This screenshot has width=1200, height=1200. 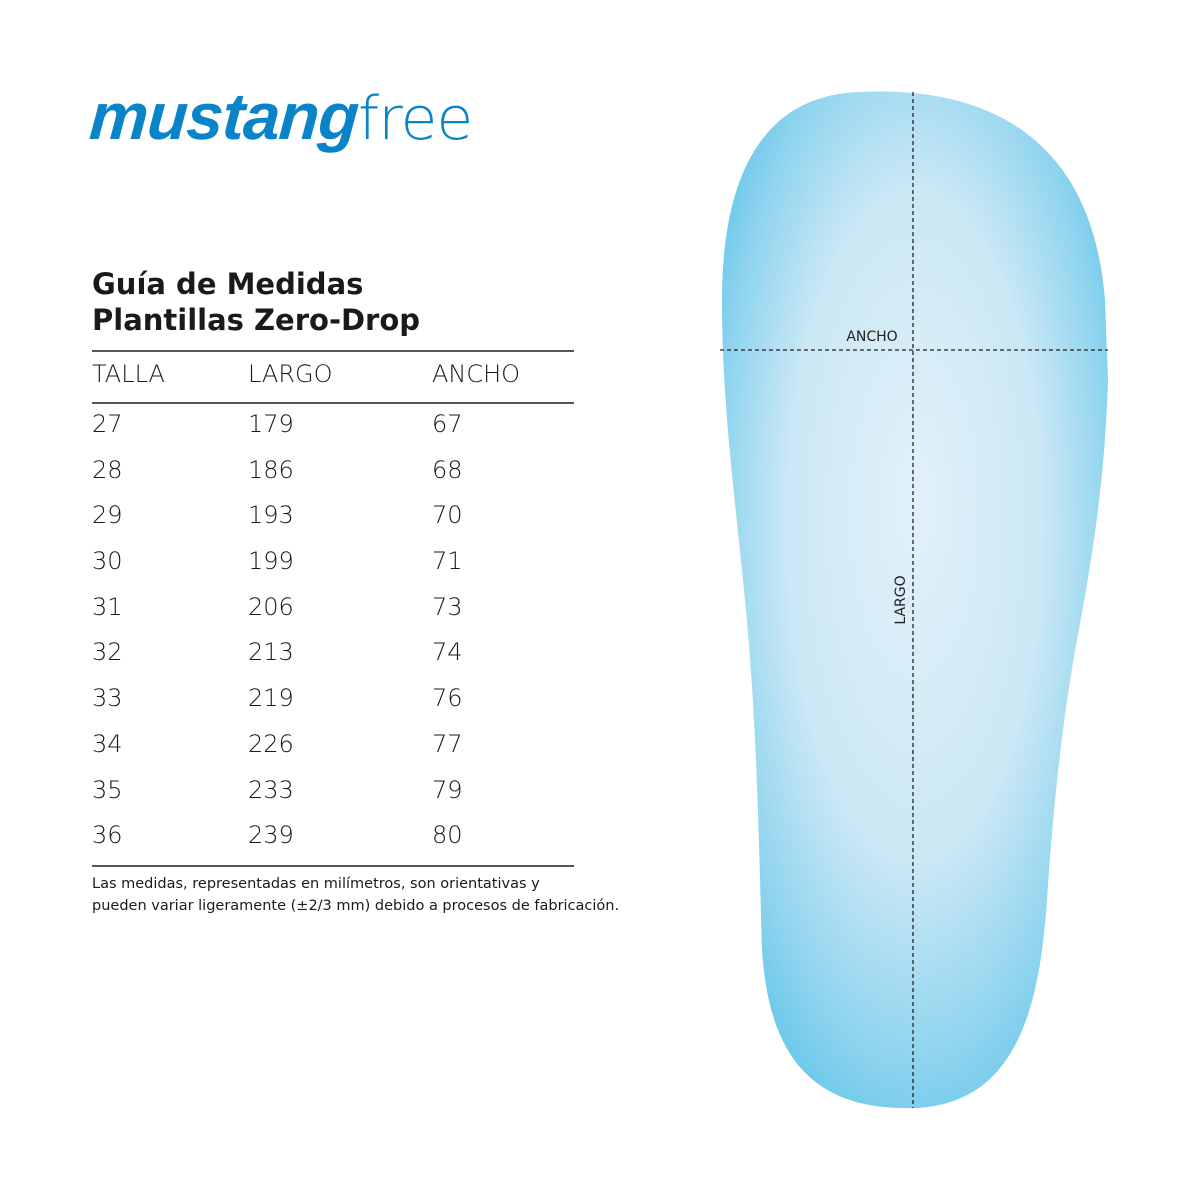 I want to click on width-label: ANCHO, so click(x=871, y=337).